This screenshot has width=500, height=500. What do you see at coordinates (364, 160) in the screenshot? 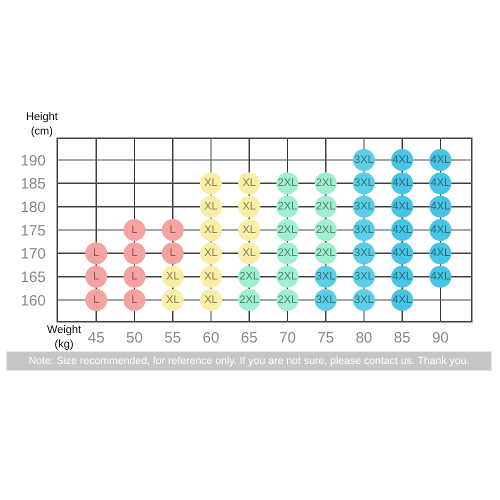
I see `series-label: 3XL` at bounding box center [364, 160].